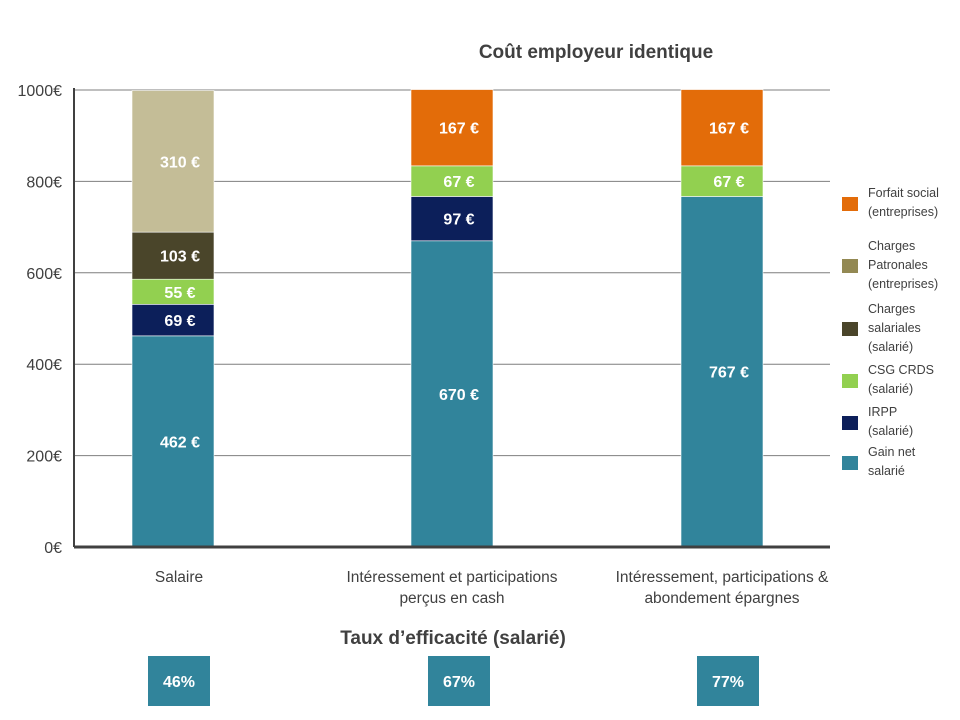 This screenshot has height=720, width=960. I want to click on efficiency-value: 77%, so click(728, 682).